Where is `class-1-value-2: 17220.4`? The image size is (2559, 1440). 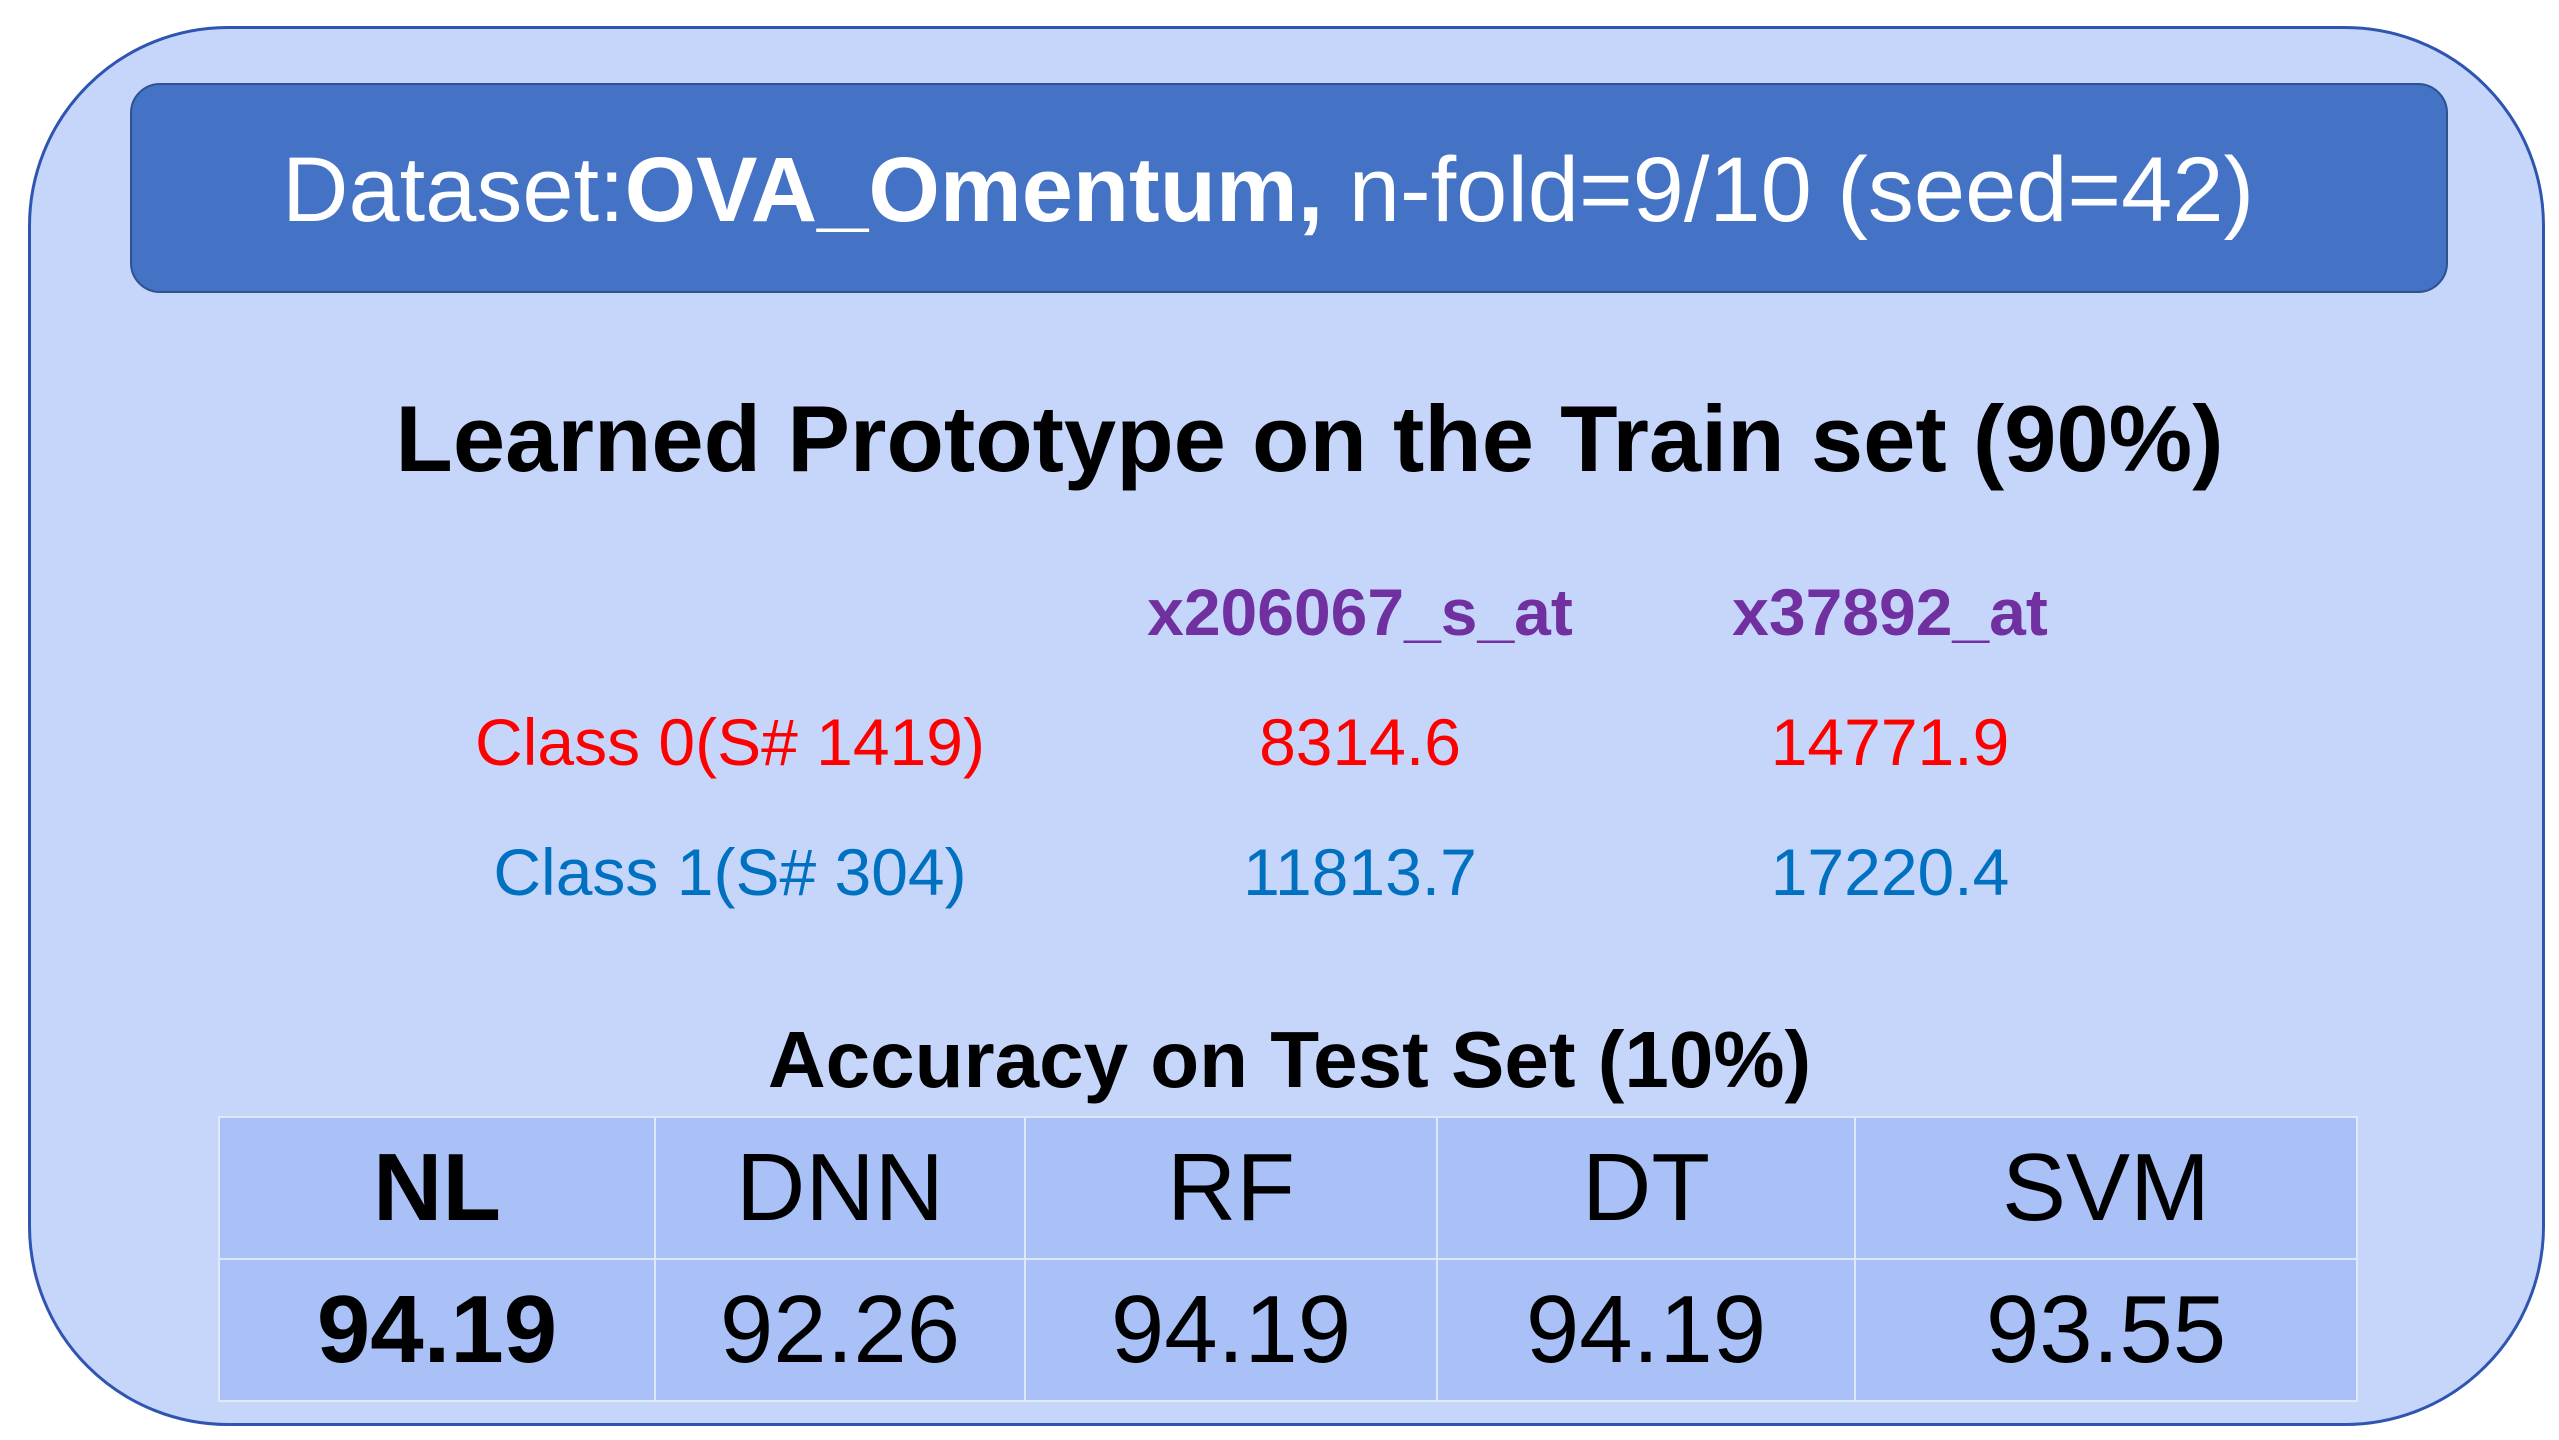
class-1-value-2: 17220.4 is located at coordinates (1890, 872).